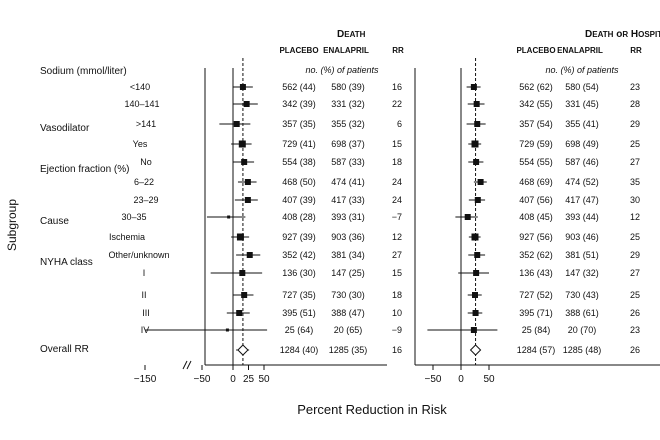  What do you see at coordinates (536, 330) in the screenshot?
I see `cell-placebo: 25 (84)` at bounding box center [536, 330].